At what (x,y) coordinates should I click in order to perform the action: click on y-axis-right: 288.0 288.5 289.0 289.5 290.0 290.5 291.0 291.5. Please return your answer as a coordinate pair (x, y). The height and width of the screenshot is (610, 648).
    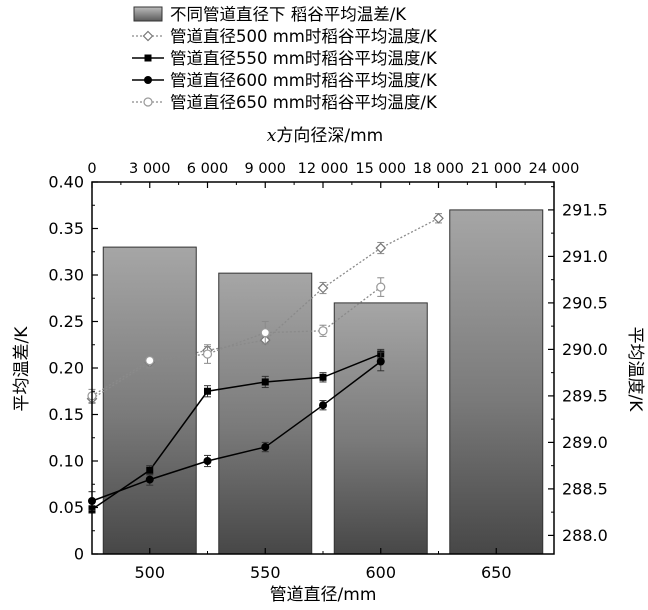
    Looking at the image, I should click on (578, 365).